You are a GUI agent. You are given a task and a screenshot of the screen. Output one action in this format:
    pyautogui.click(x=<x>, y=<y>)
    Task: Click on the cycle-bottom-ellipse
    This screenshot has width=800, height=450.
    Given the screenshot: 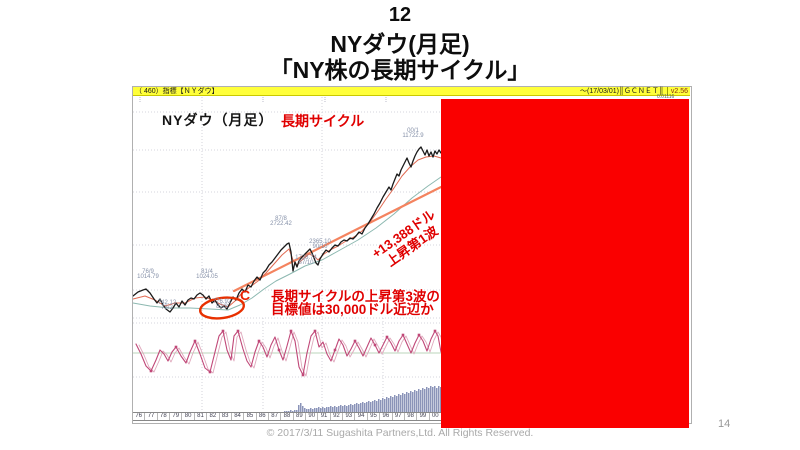 What is the action you would take?
    pyautogui.click(x=222, y=308)
    